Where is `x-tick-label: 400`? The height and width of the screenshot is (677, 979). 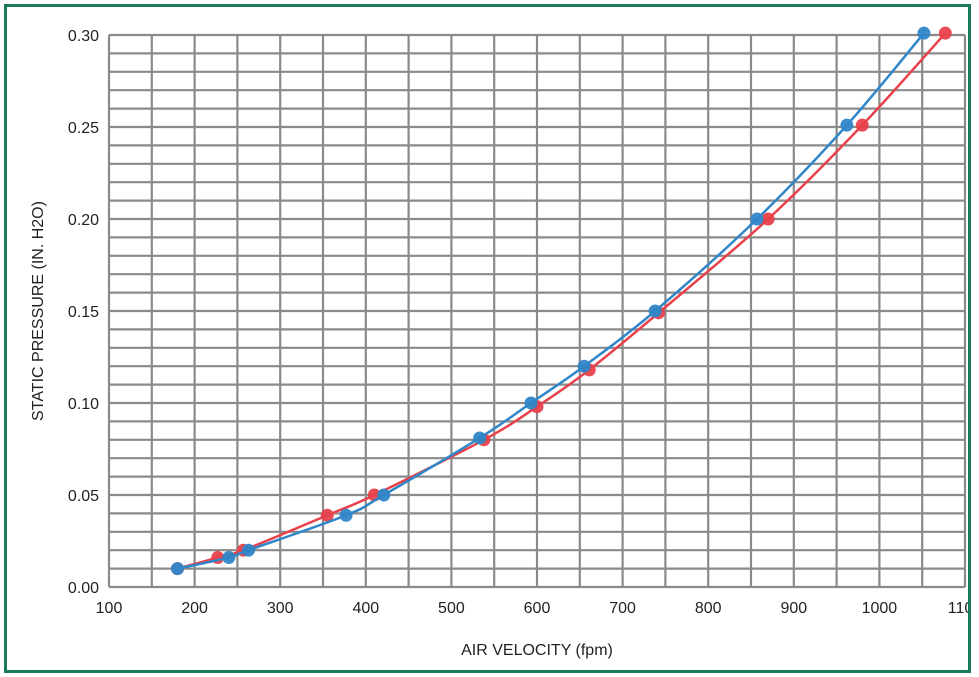
x-tick-label: 400 is located at coordinates (365, 608).